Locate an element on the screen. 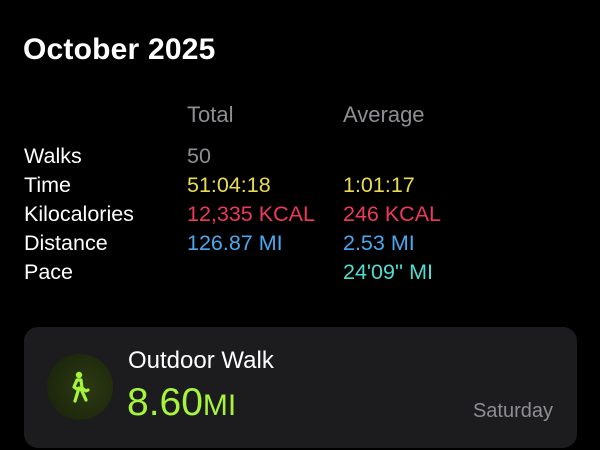  workout-name: Outdoor Walk is located at coordinates (201, 360).